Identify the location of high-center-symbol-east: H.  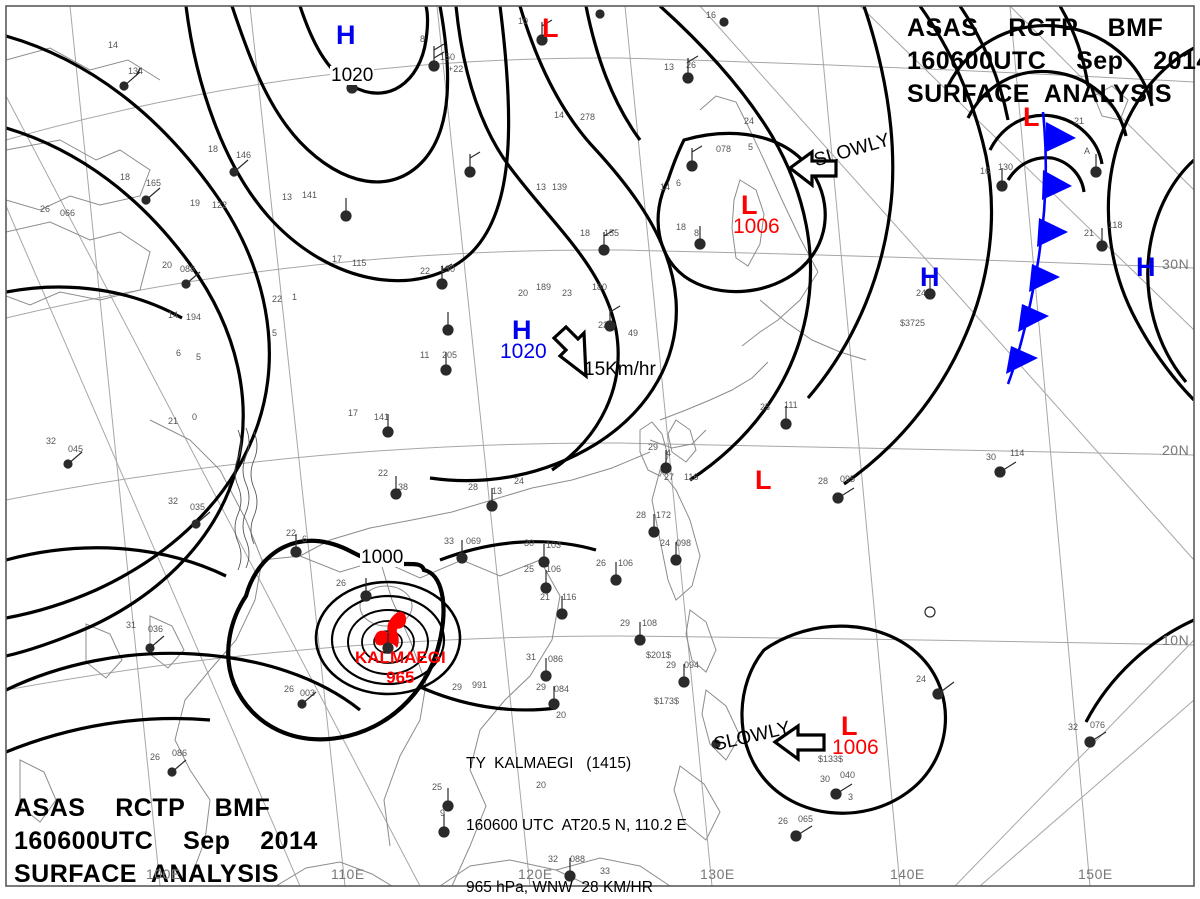
(1146, 267).